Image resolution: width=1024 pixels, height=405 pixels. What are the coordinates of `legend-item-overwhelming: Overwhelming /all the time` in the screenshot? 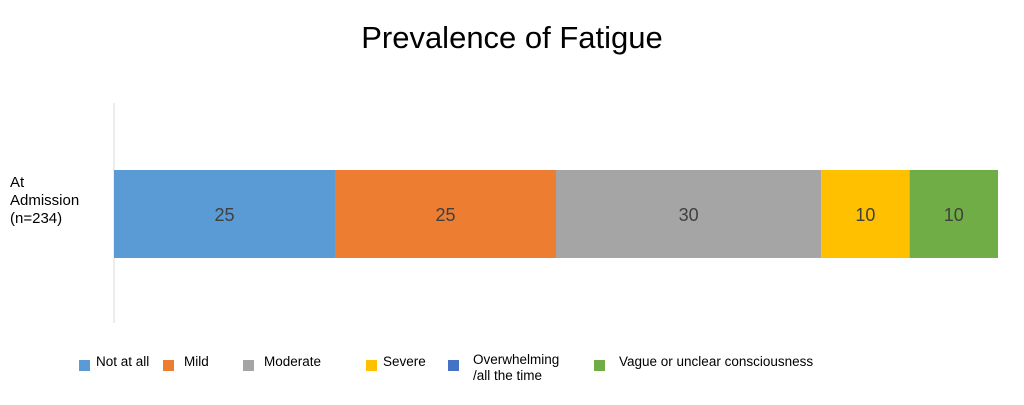 It's located at (503, 368).